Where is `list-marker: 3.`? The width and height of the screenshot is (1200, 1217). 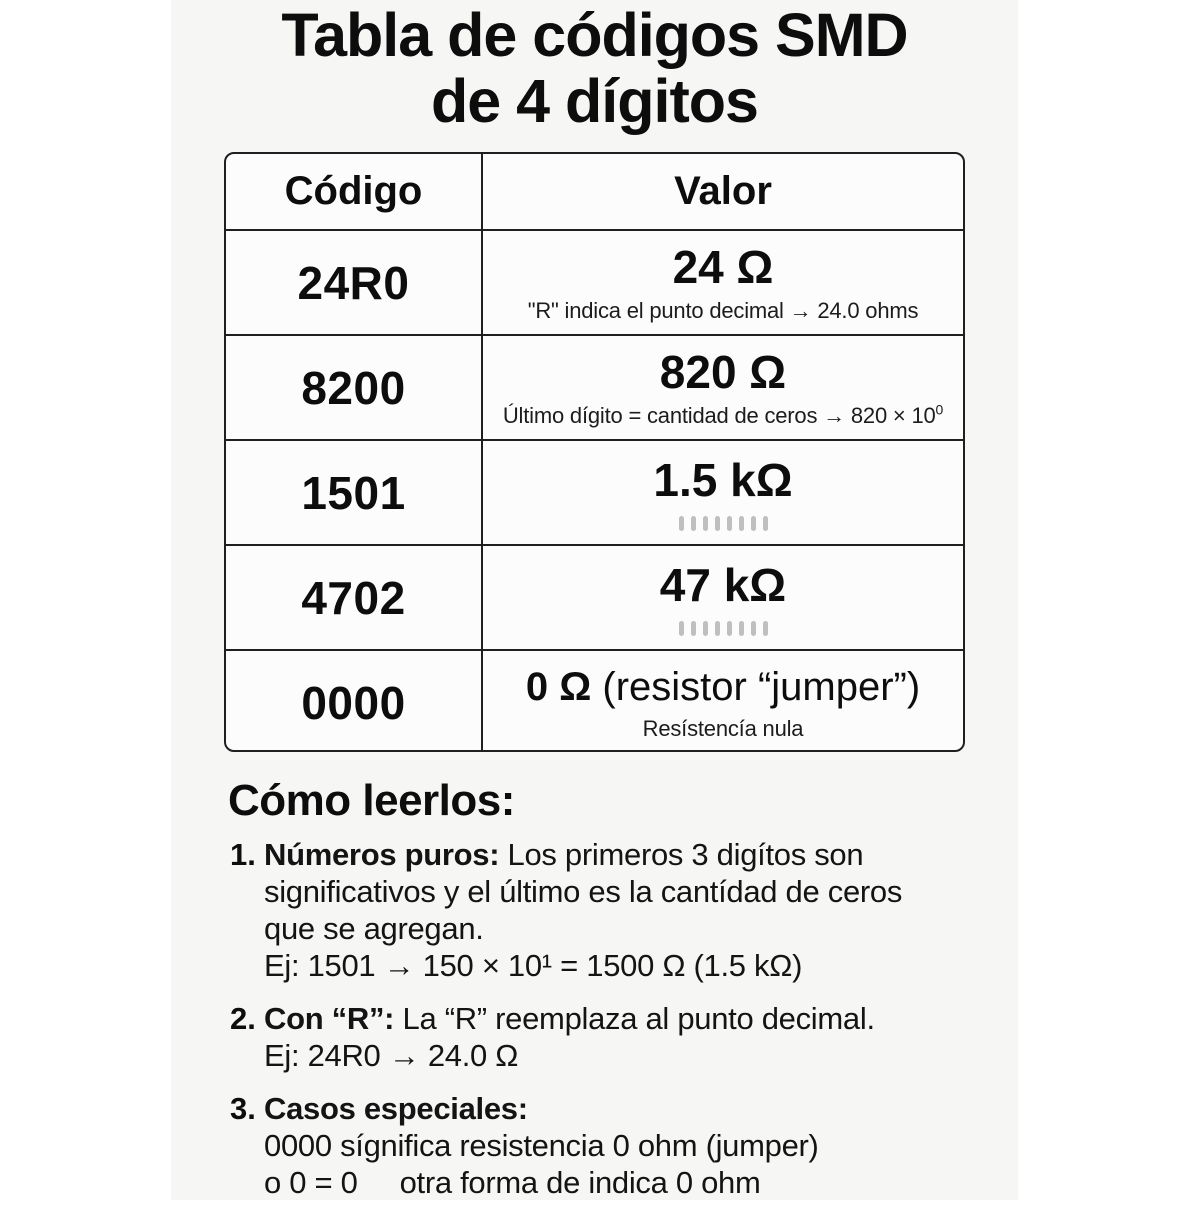 list-marker: 3. is located at coordinates (243, 1108).